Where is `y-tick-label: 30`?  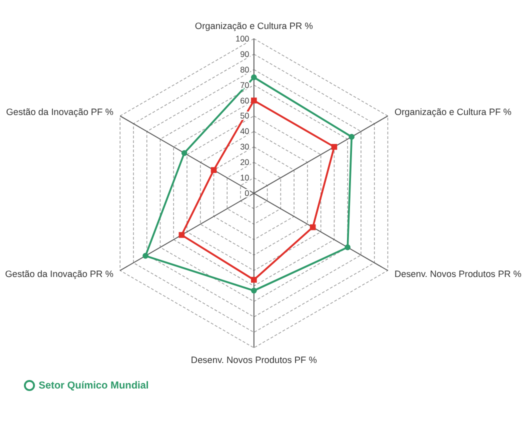
y-tick-label: 30 is located at coordinates (245, 147).